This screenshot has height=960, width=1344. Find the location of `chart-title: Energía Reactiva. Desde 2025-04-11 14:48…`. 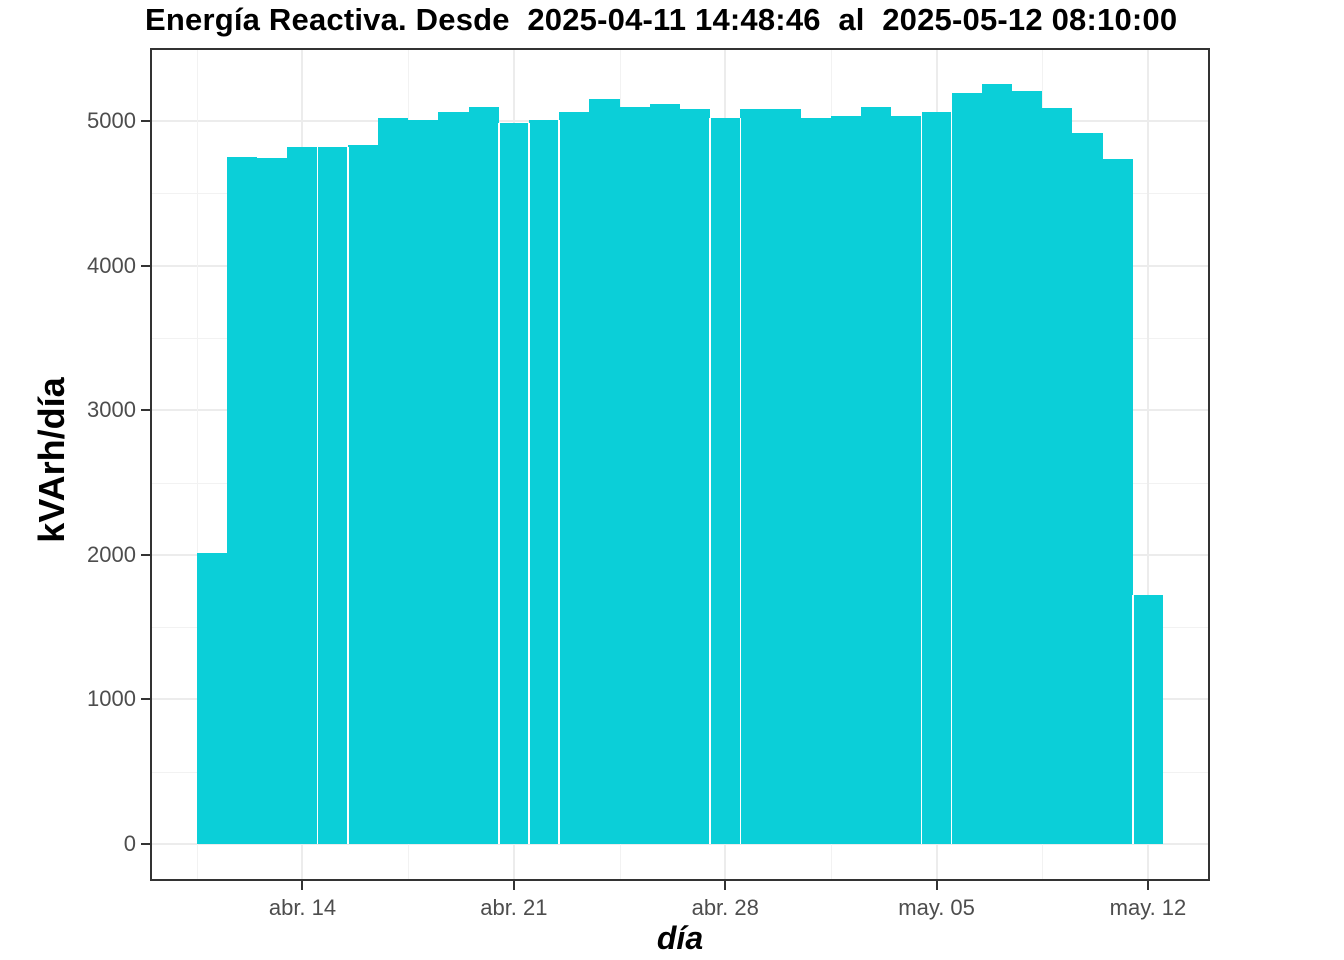

chart-title: Energía Reactiva. Desde 2025-04-11 14:48… is located at coordinates (661, 19).